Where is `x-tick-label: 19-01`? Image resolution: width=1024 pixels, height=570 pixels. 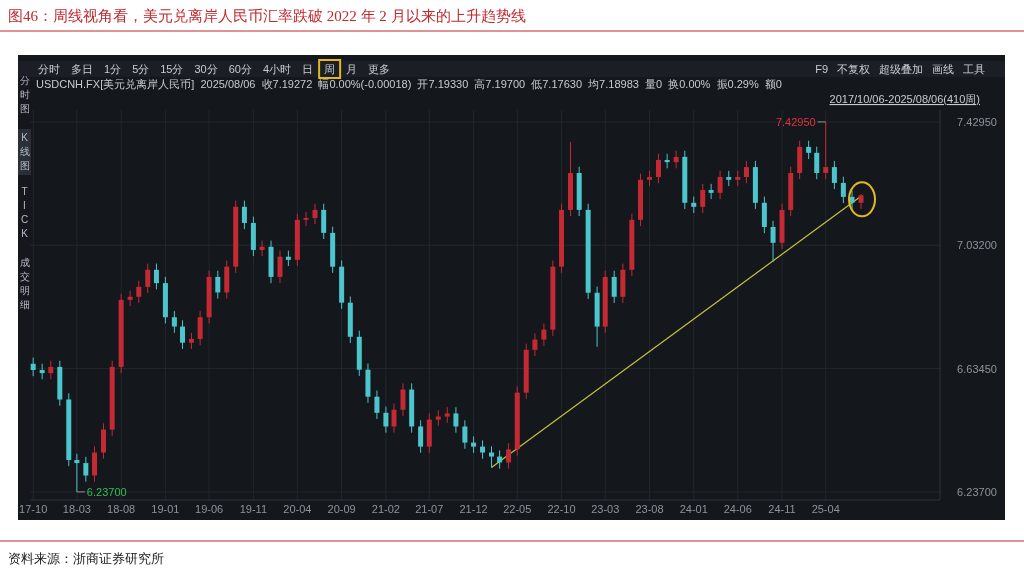 x-tick-label: 19-01 is located at coordinates (165, 509).